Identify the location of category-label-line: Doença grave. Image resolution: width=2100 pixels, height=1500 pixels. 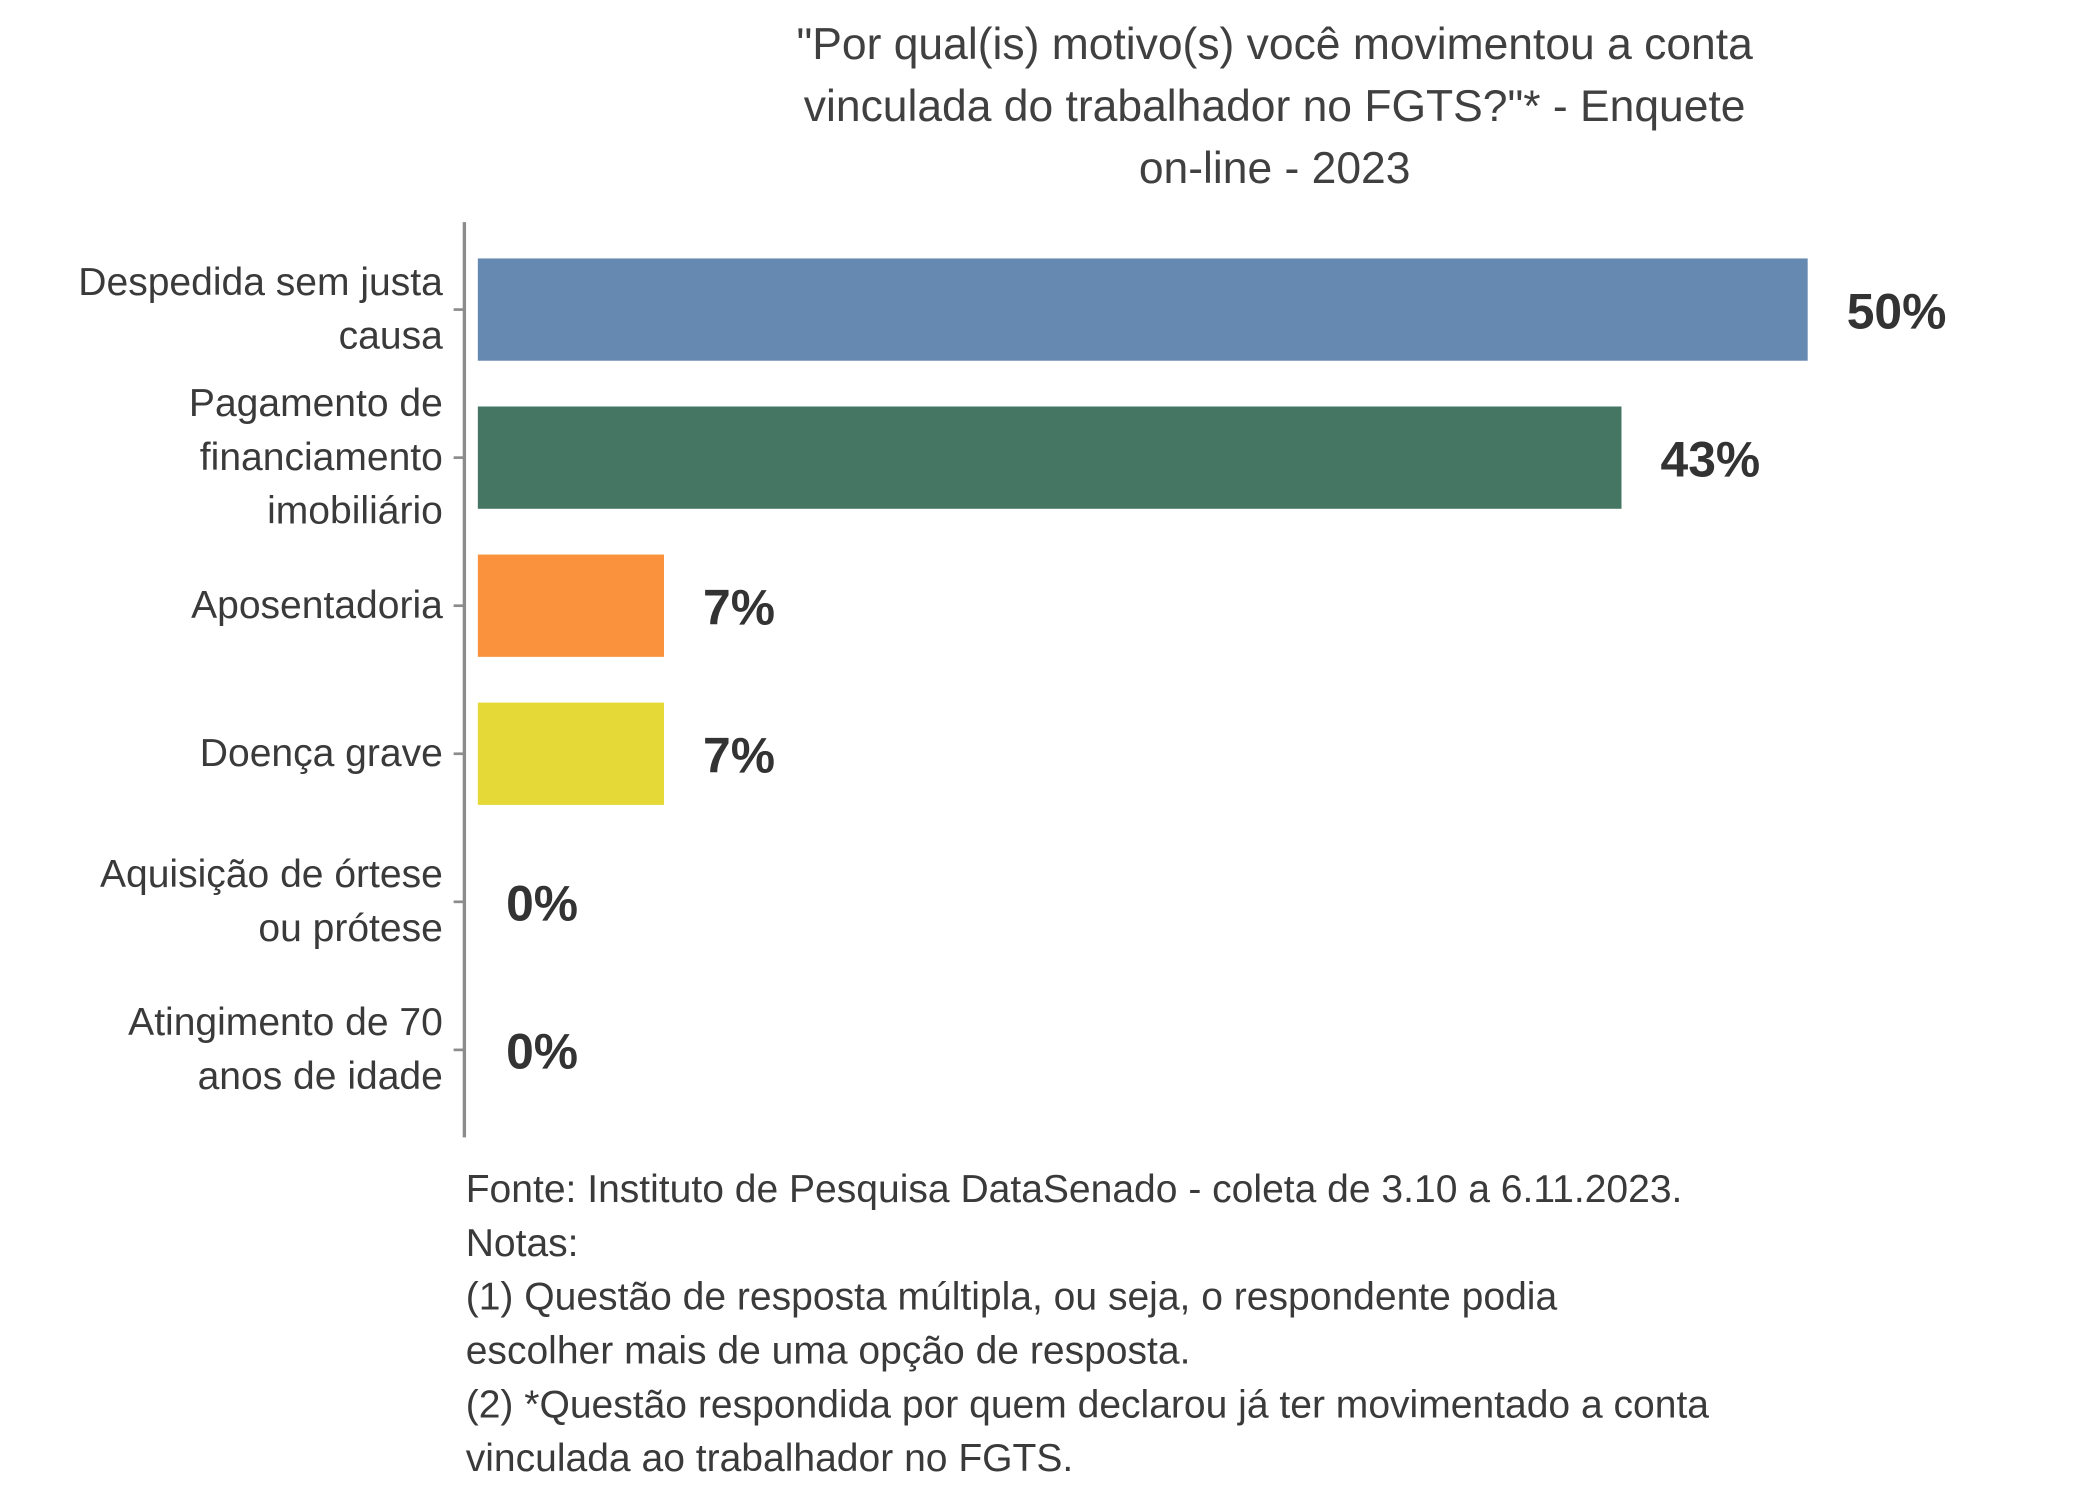
(321, 754).